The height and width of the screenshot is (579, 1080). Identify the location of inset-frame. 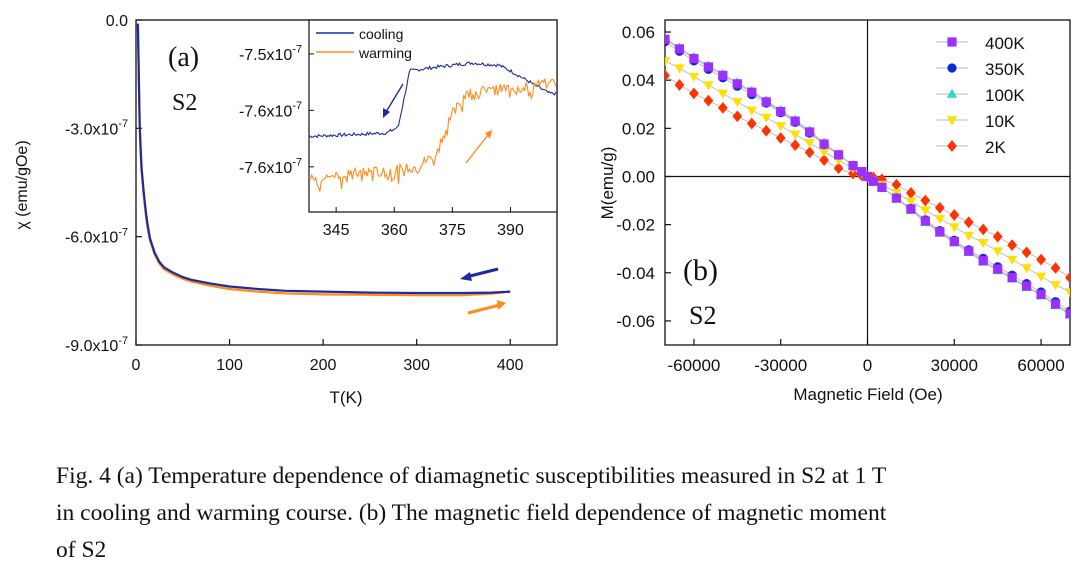
(433, 116).